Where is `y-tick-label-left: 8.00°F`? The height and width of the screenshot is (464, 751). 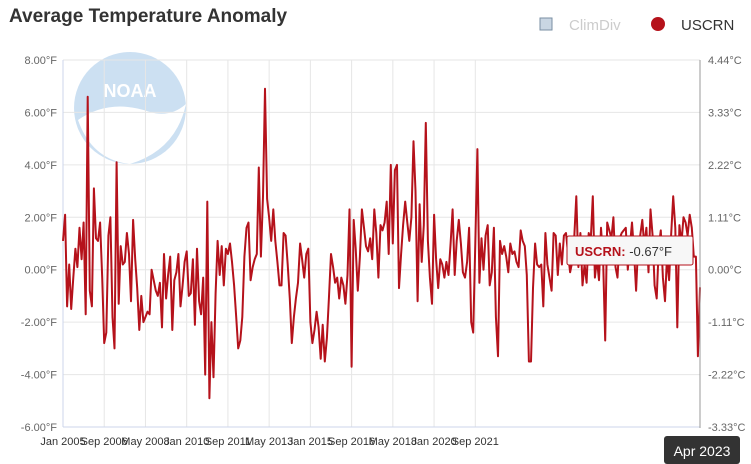
y-tick-label-left: 8.00°F is located at coordinates (40, 61).